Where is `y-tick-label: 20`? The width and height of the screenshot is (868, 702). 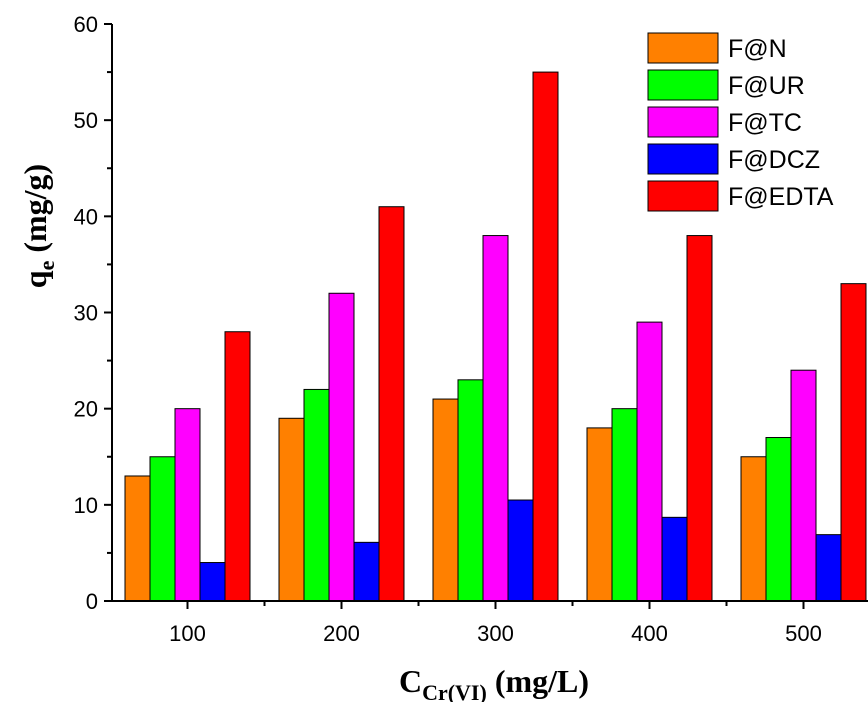 y-tick-label: 20 is located at coordinates (86, 409).